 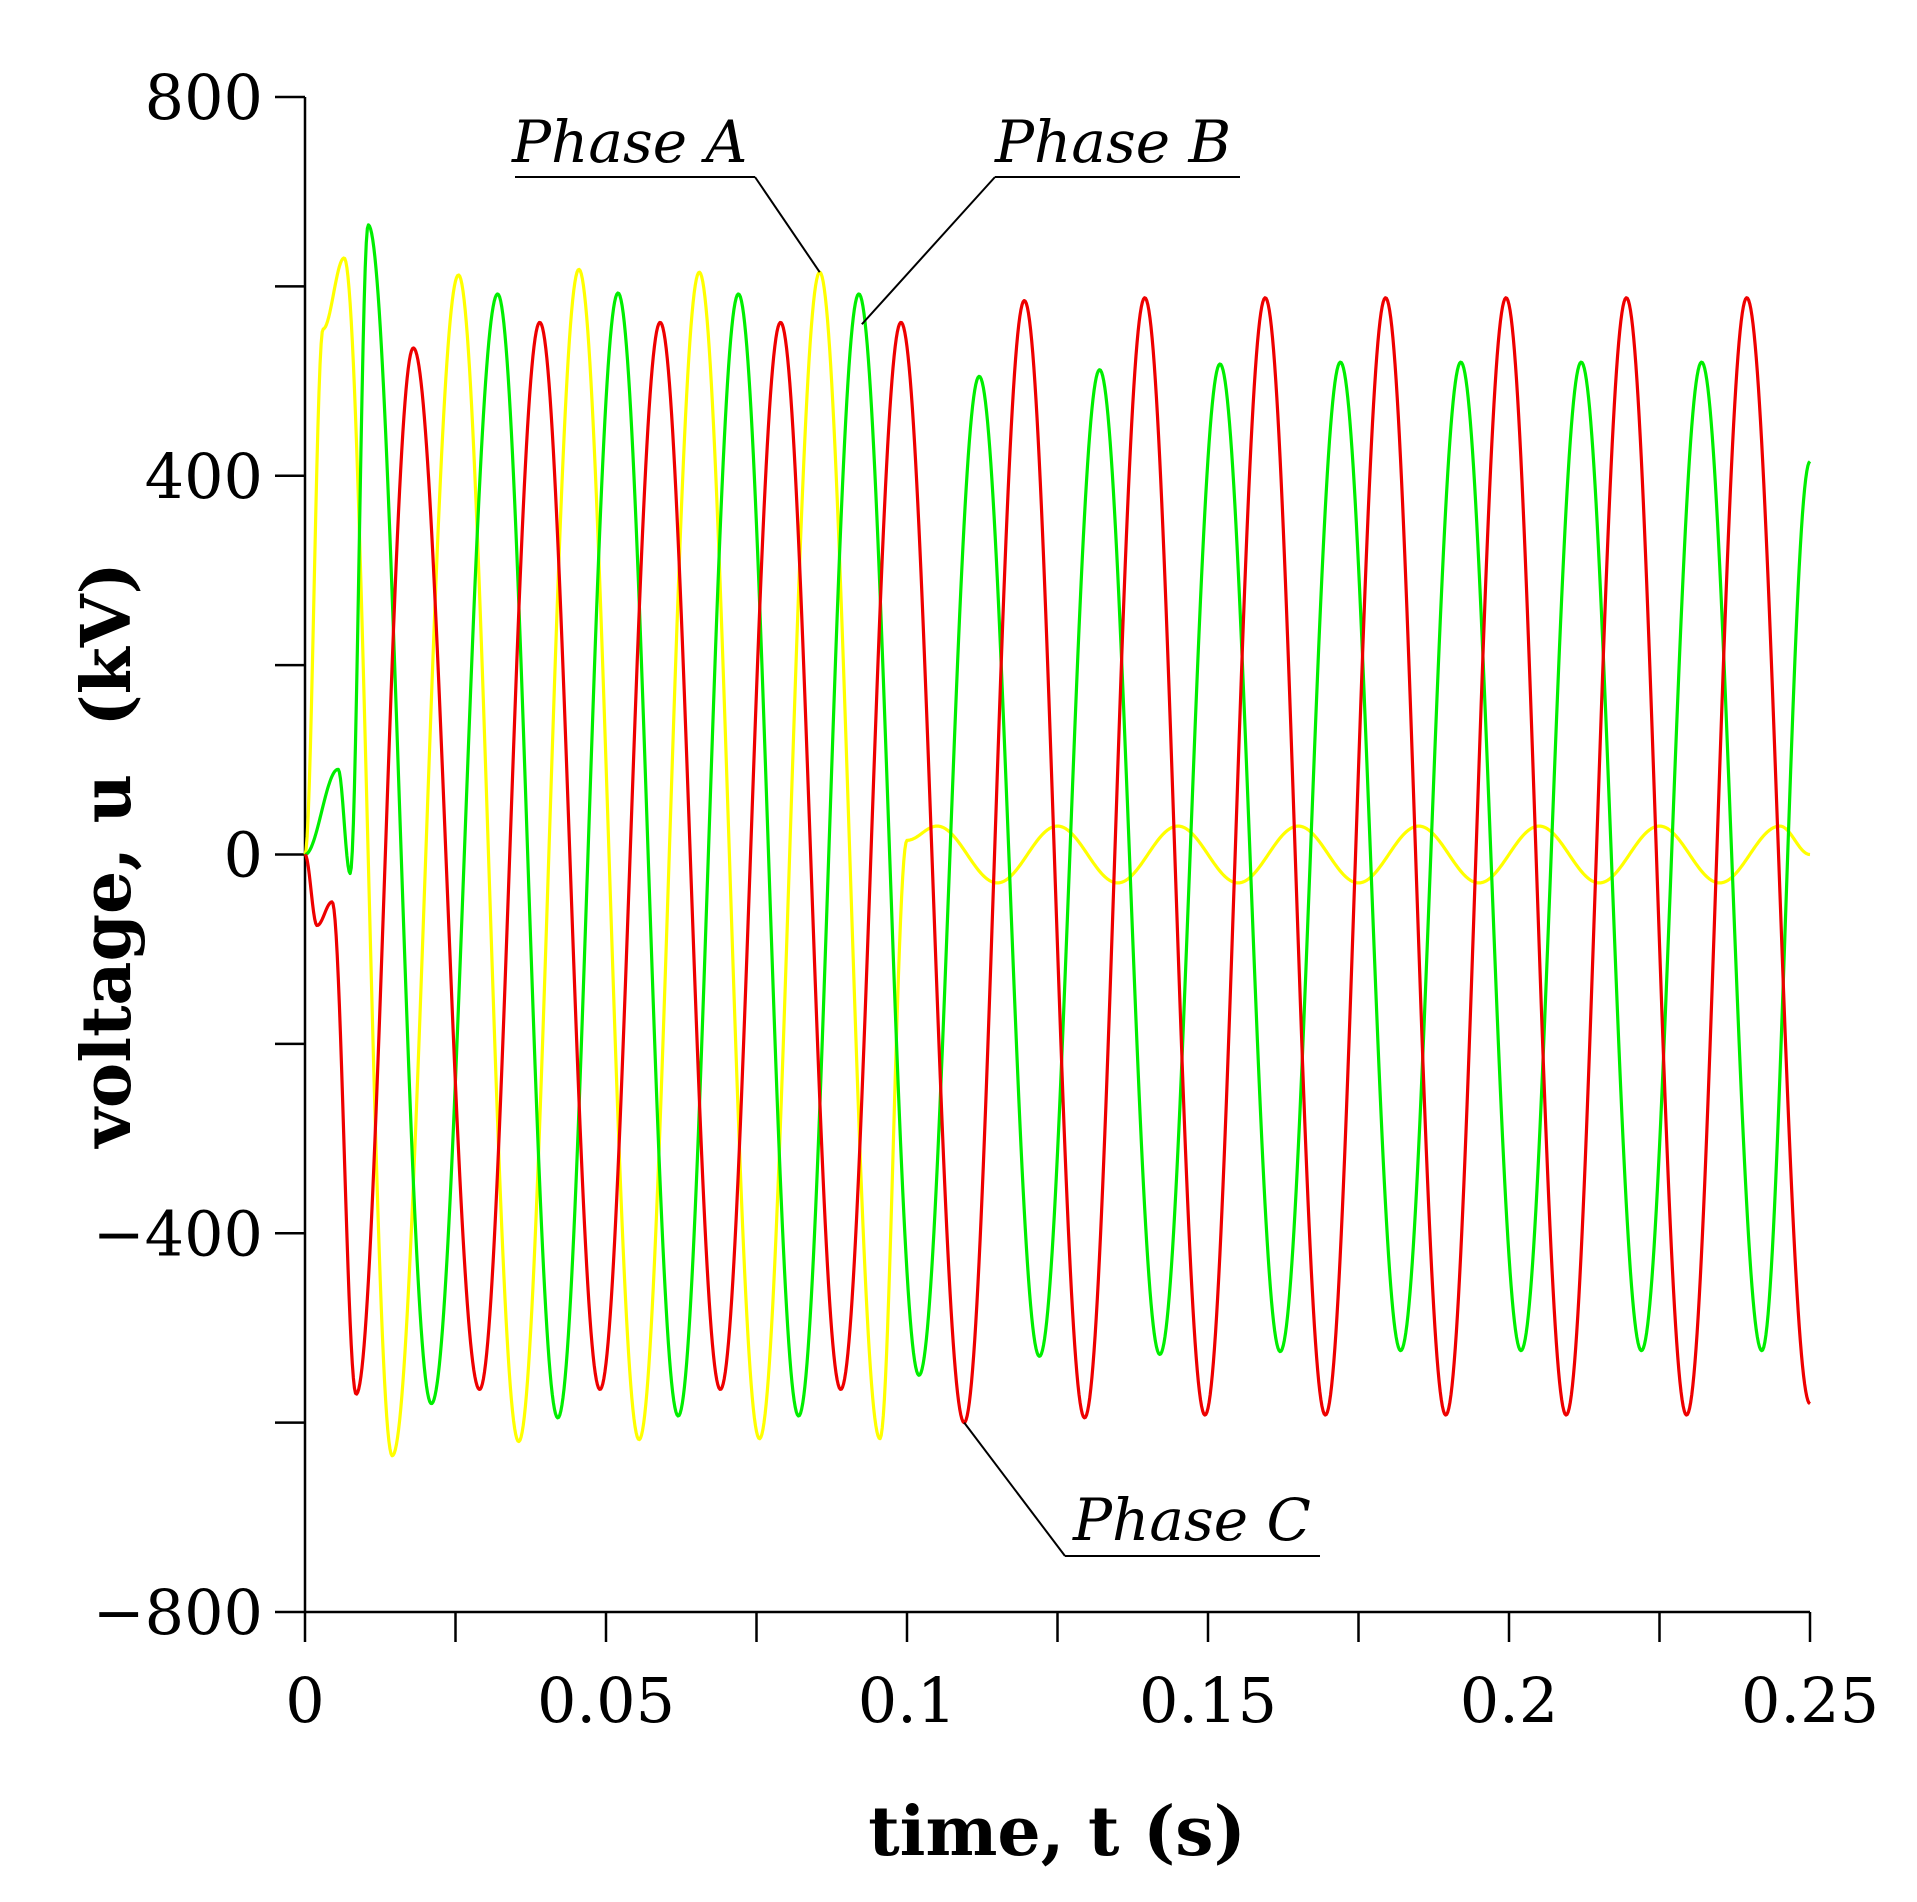 I want to click on phase-b-leader, so click(x=928, y=250).